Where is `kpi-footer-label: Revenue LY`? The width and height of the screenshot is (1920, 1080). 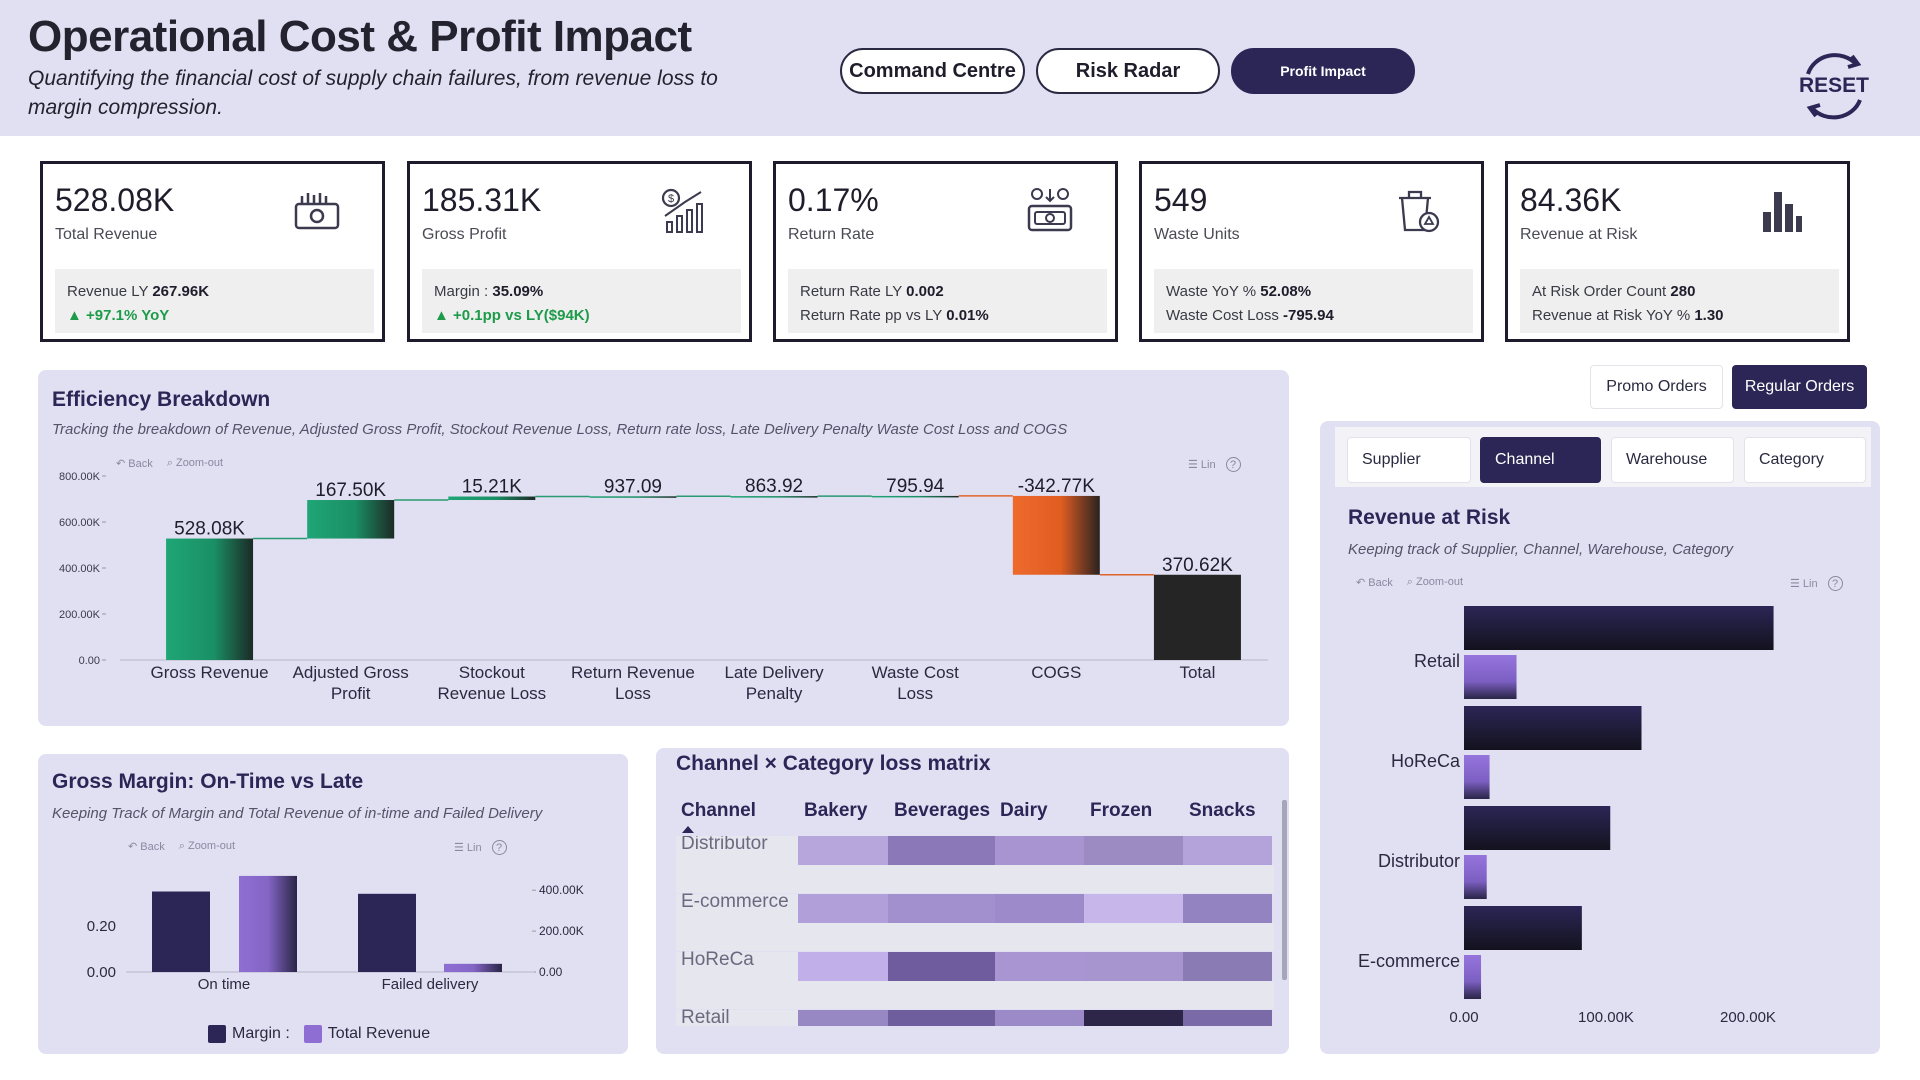
kpi-footer-label: Revenue LY is located at coordinates (110, 291).